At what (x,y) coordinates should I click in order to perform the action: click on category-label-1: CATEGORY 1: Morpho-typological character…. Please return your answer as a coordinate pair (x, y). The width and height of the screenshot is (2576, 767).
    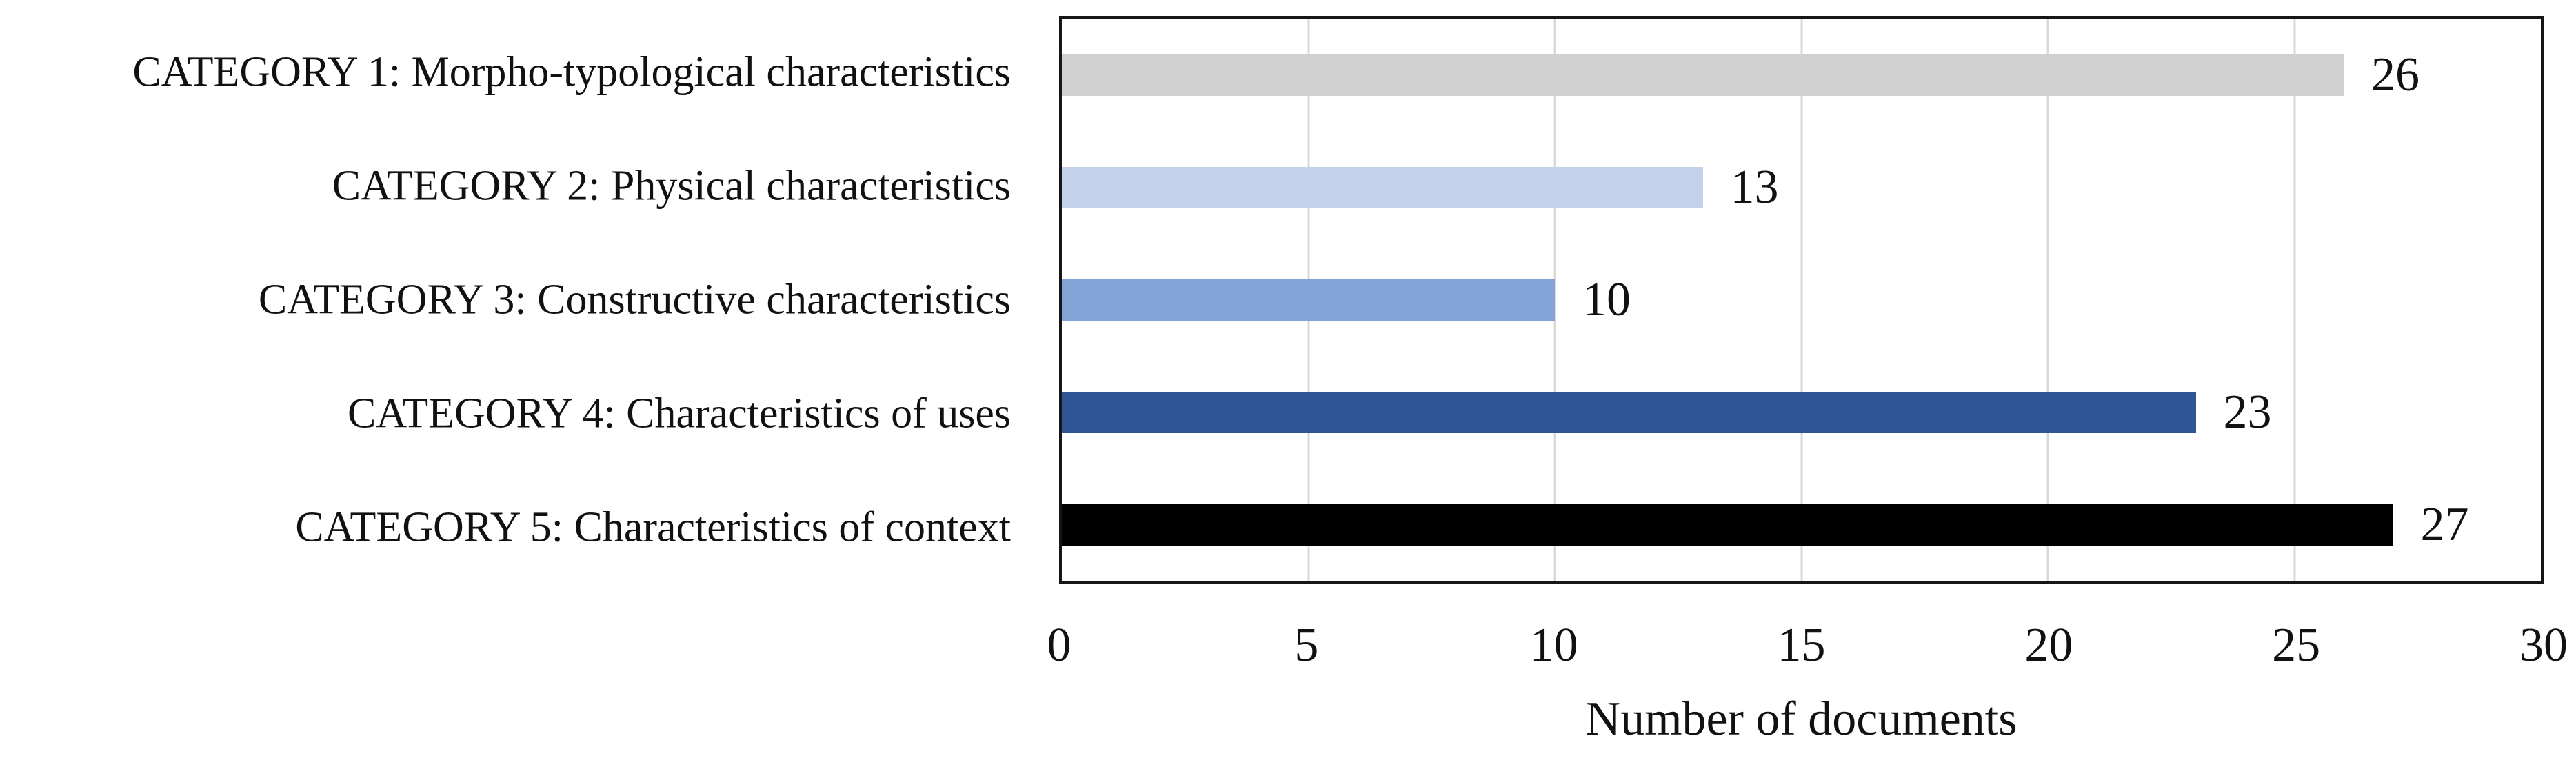
    Looking at the image, I should click on (571, 72).